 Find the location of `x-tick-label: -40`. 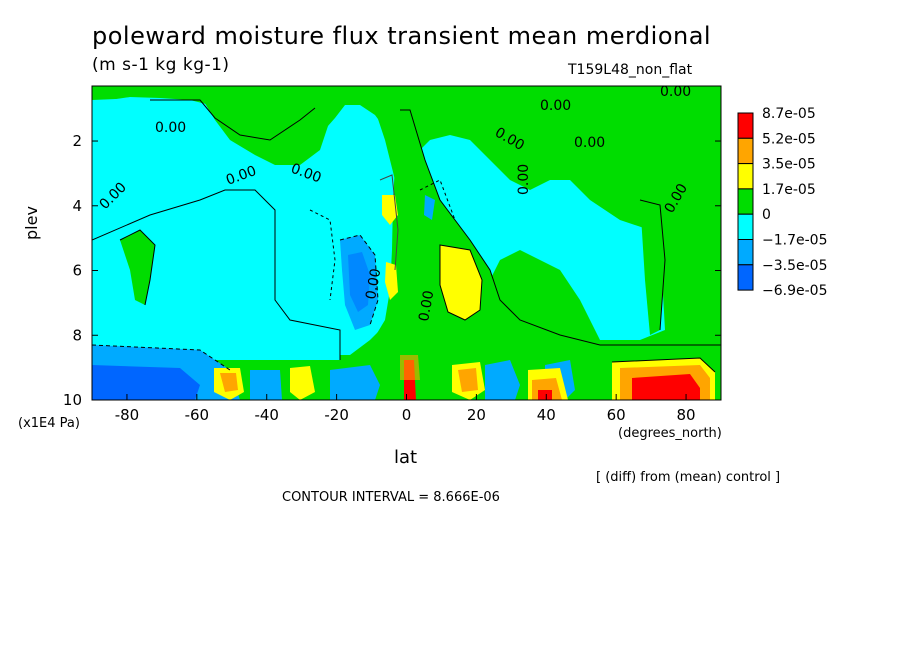

x-tick-label: -40 is located at coordinates (266, 415).